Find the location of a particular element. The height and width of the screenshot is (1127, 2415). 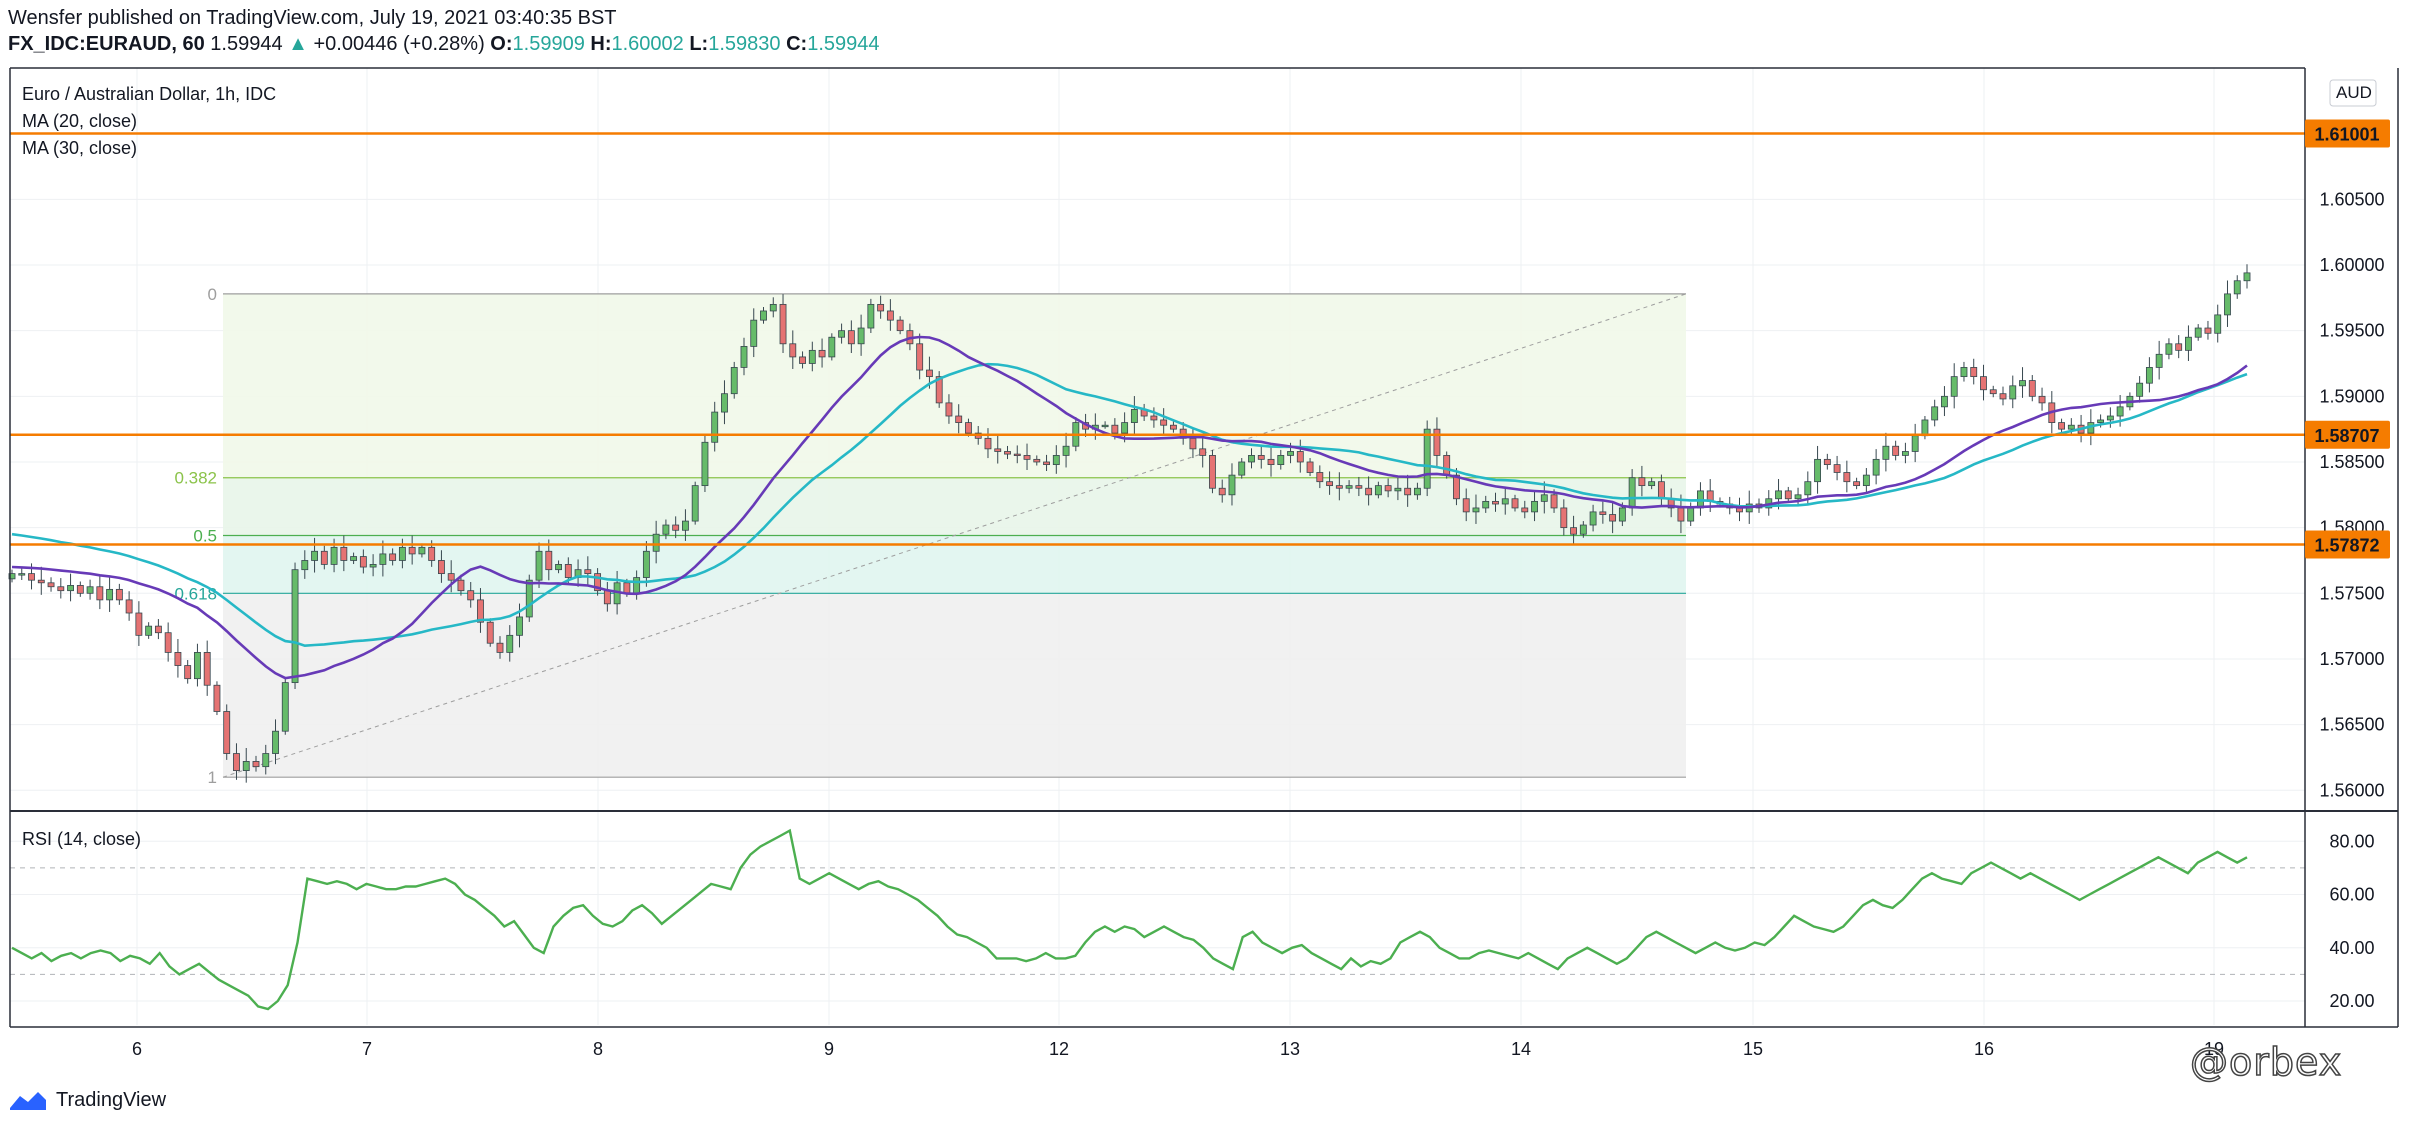

y-tick-label: 1.58500 is located at coordinates (2351, 462).